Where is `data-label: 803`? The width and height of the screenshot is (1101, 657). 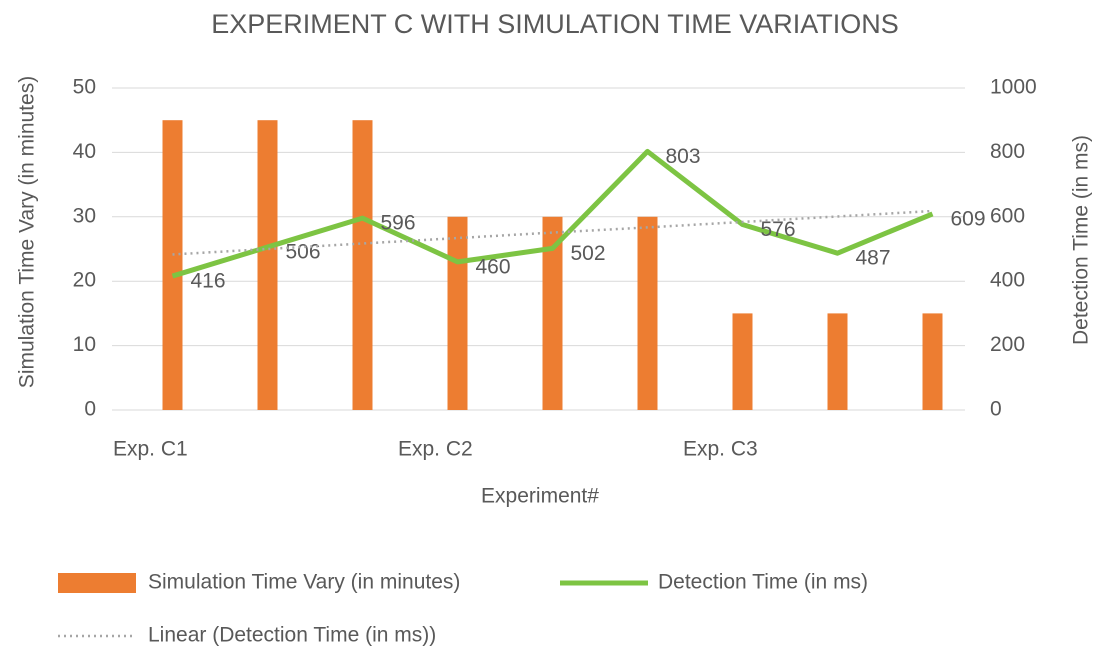 data-label: 803 is located at coordinates (683, 156).